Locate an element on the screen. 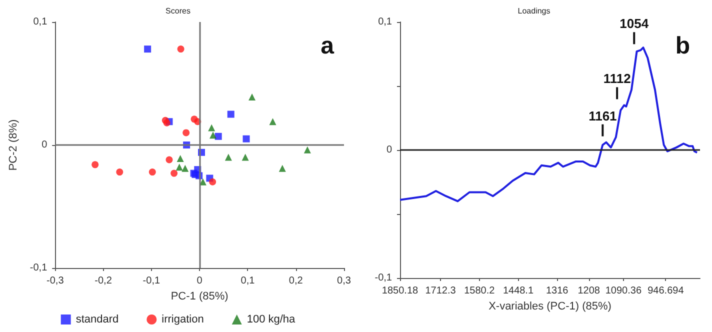 The image size is (712, 332). y-axis-title: PC-2 (8%) is located at coordinates (14, 145).